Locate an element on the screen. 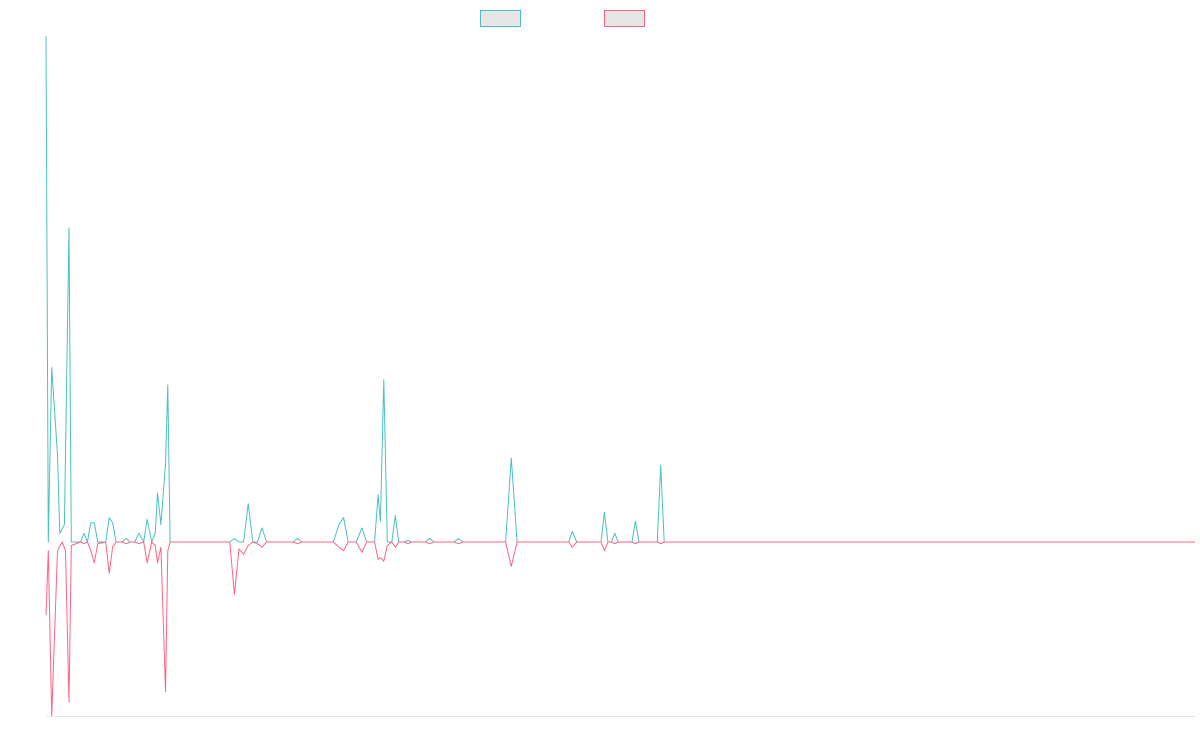 The width and height of the screenshot is (1200, 750). legend is located at coordinates (562, 18).